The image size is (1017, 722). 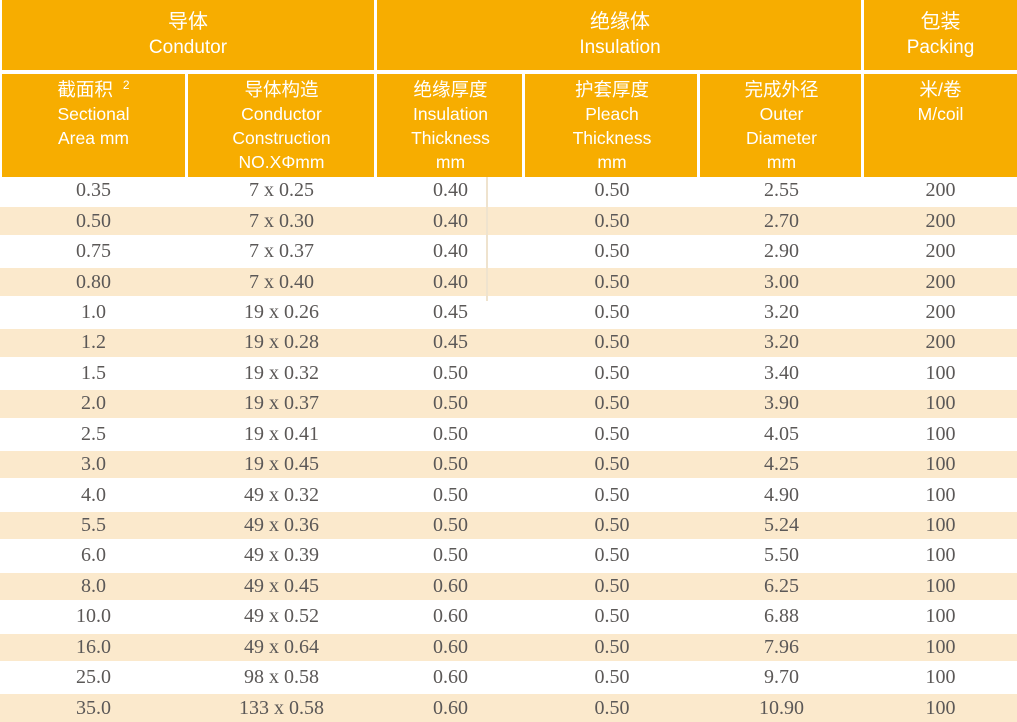 I want to click on table-cell-conductor-construction: 19 x 0.37, so click(x=281, y=403).